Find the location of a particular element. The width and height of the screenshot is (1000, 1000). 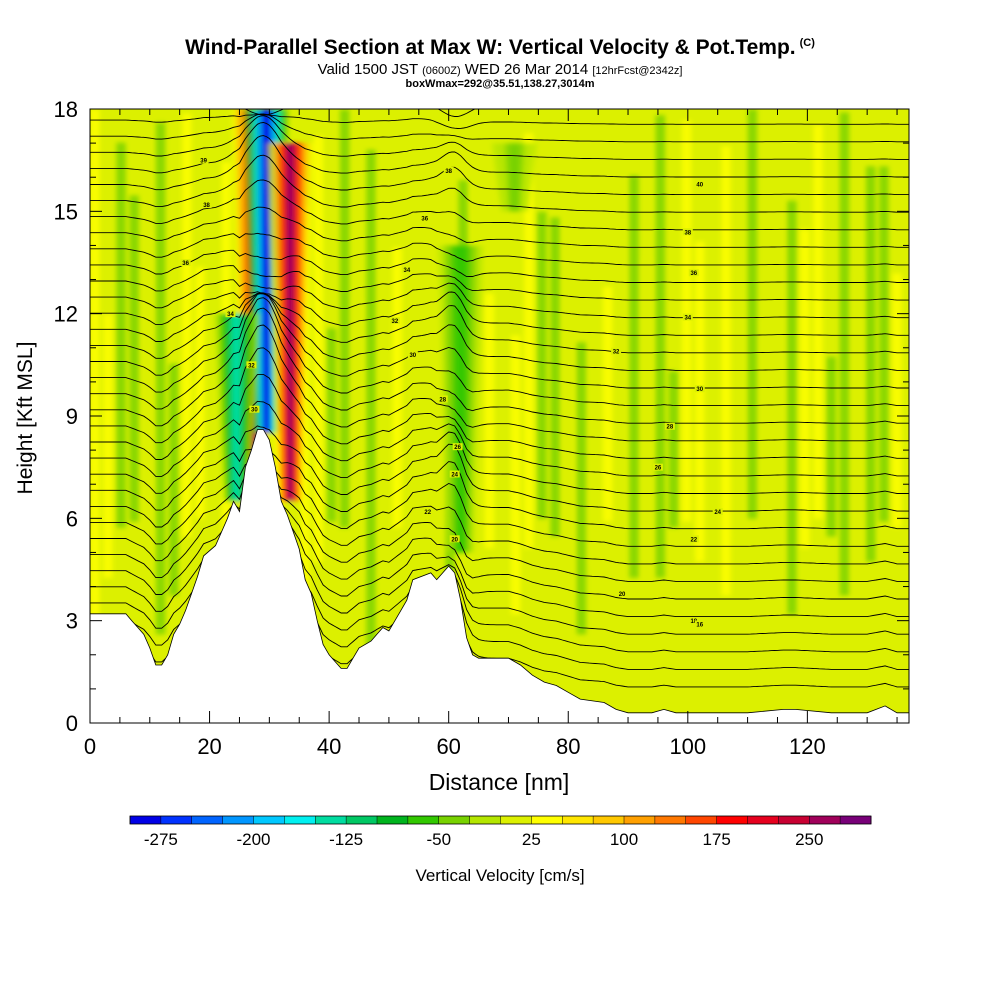

y-tick-label: 15 is located at coordinates (66, 211).